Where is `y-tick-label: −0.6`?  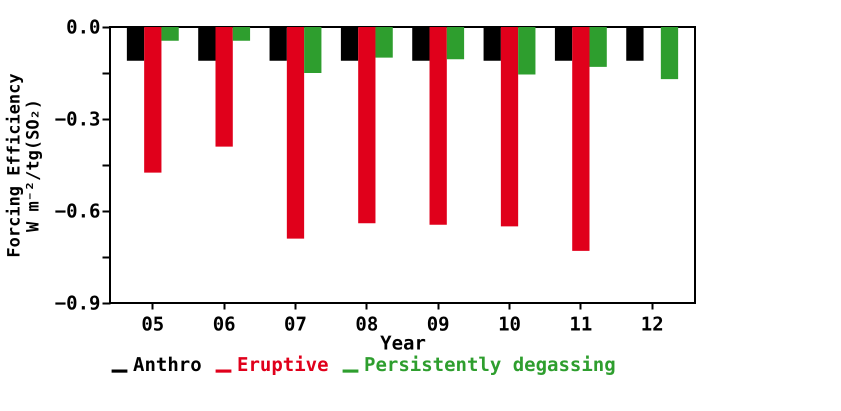 y-tick-label: −0.6 is located at coordinates (77, 211).